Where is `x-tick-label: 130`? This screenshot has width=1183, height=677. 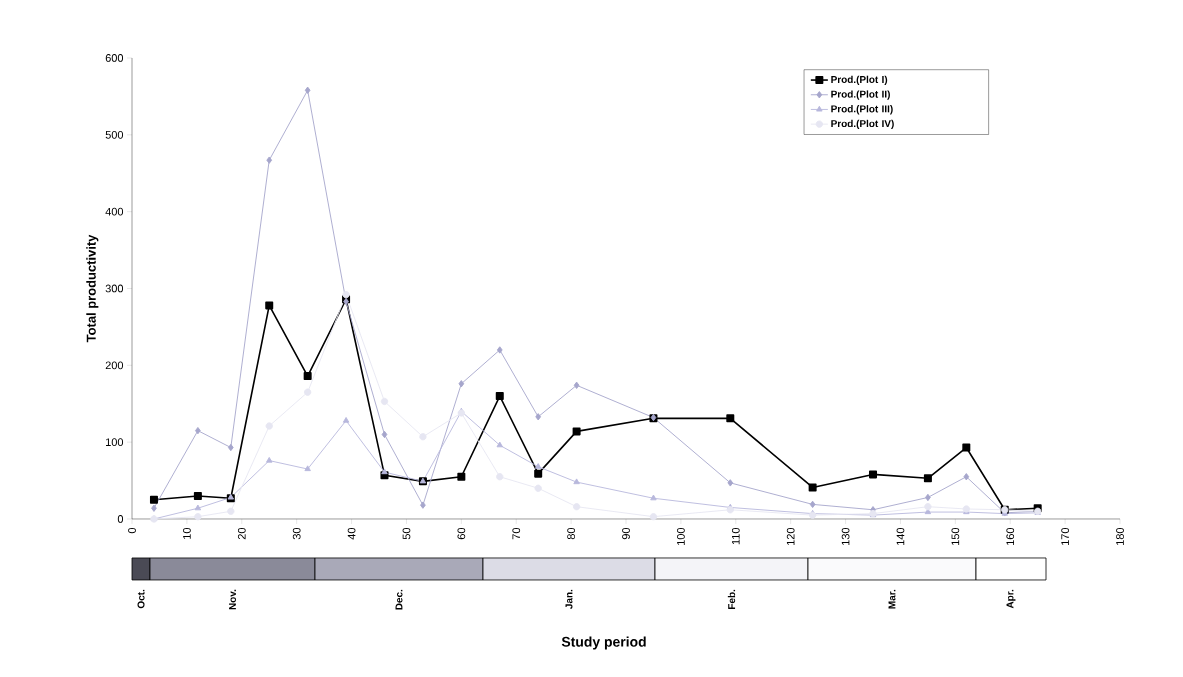
x-tick-label: 130 is located at coordinates (845, 536).